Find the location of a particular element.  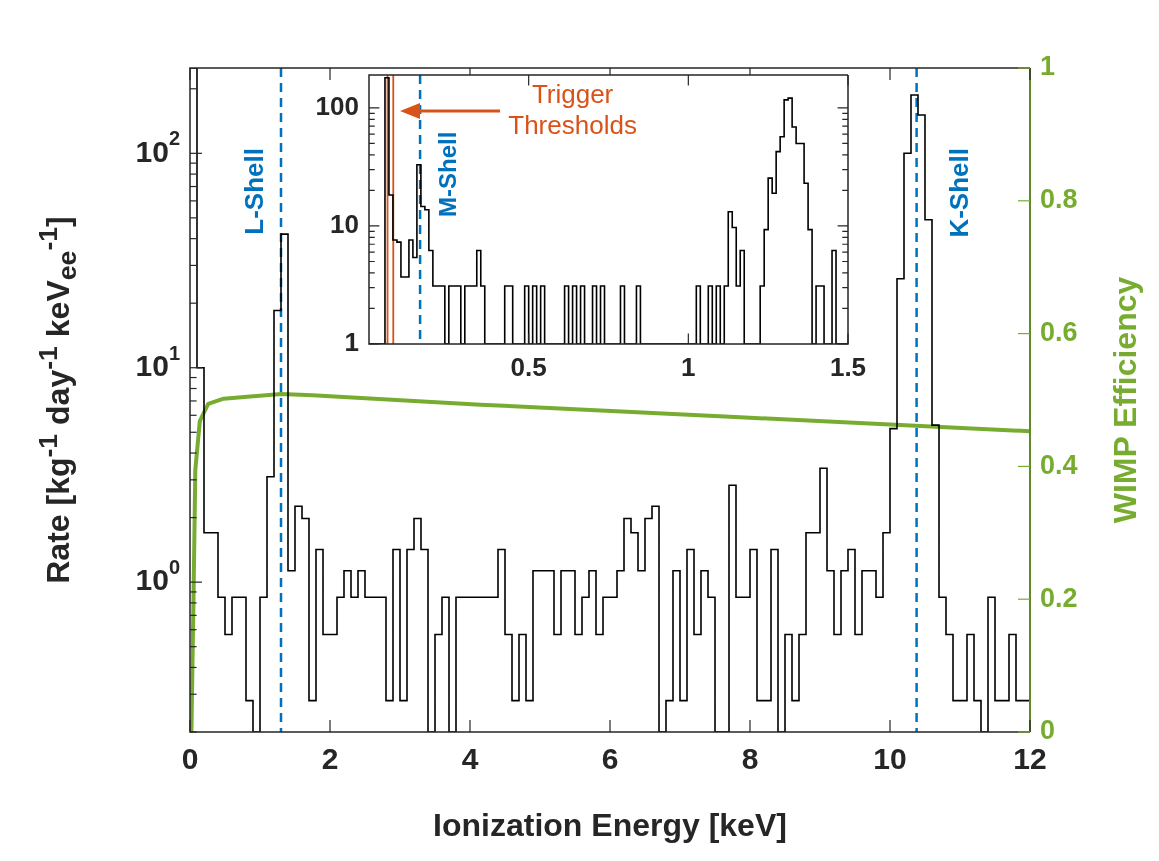

x-tick-label: 1 is located at coordinates (688, 366).